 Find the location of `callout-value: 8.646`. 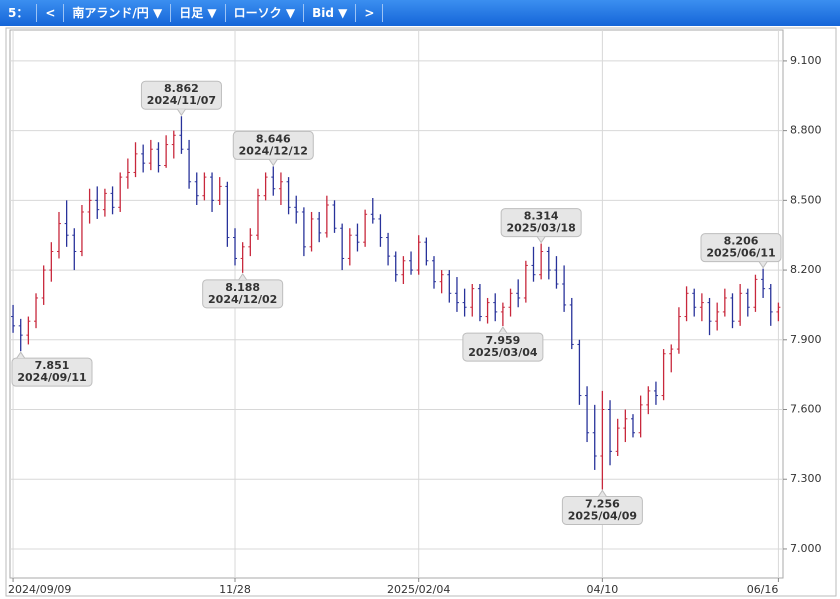

callout-value: 8.646 is located at coordinates (273, 138).